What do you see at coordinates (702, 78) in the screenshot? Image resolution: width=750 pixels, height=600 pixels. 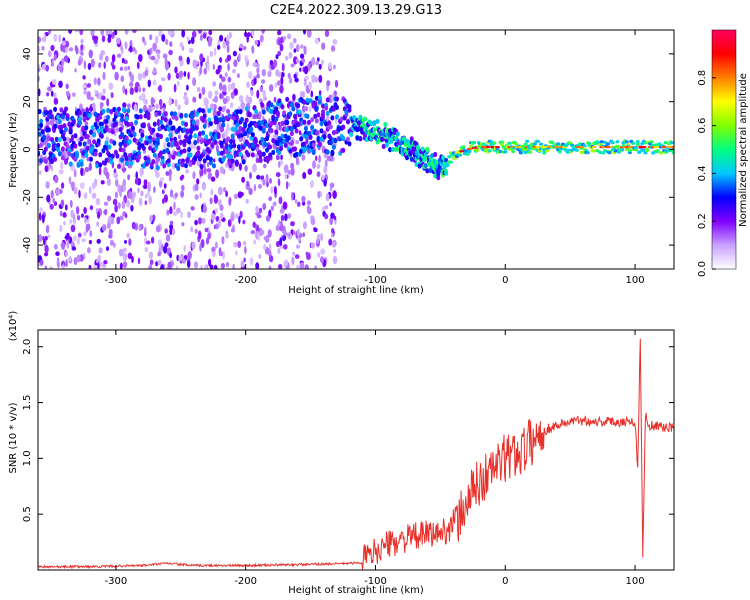 I see `colorbar-tick-label: 0.8` at bounding box center [702, 78].